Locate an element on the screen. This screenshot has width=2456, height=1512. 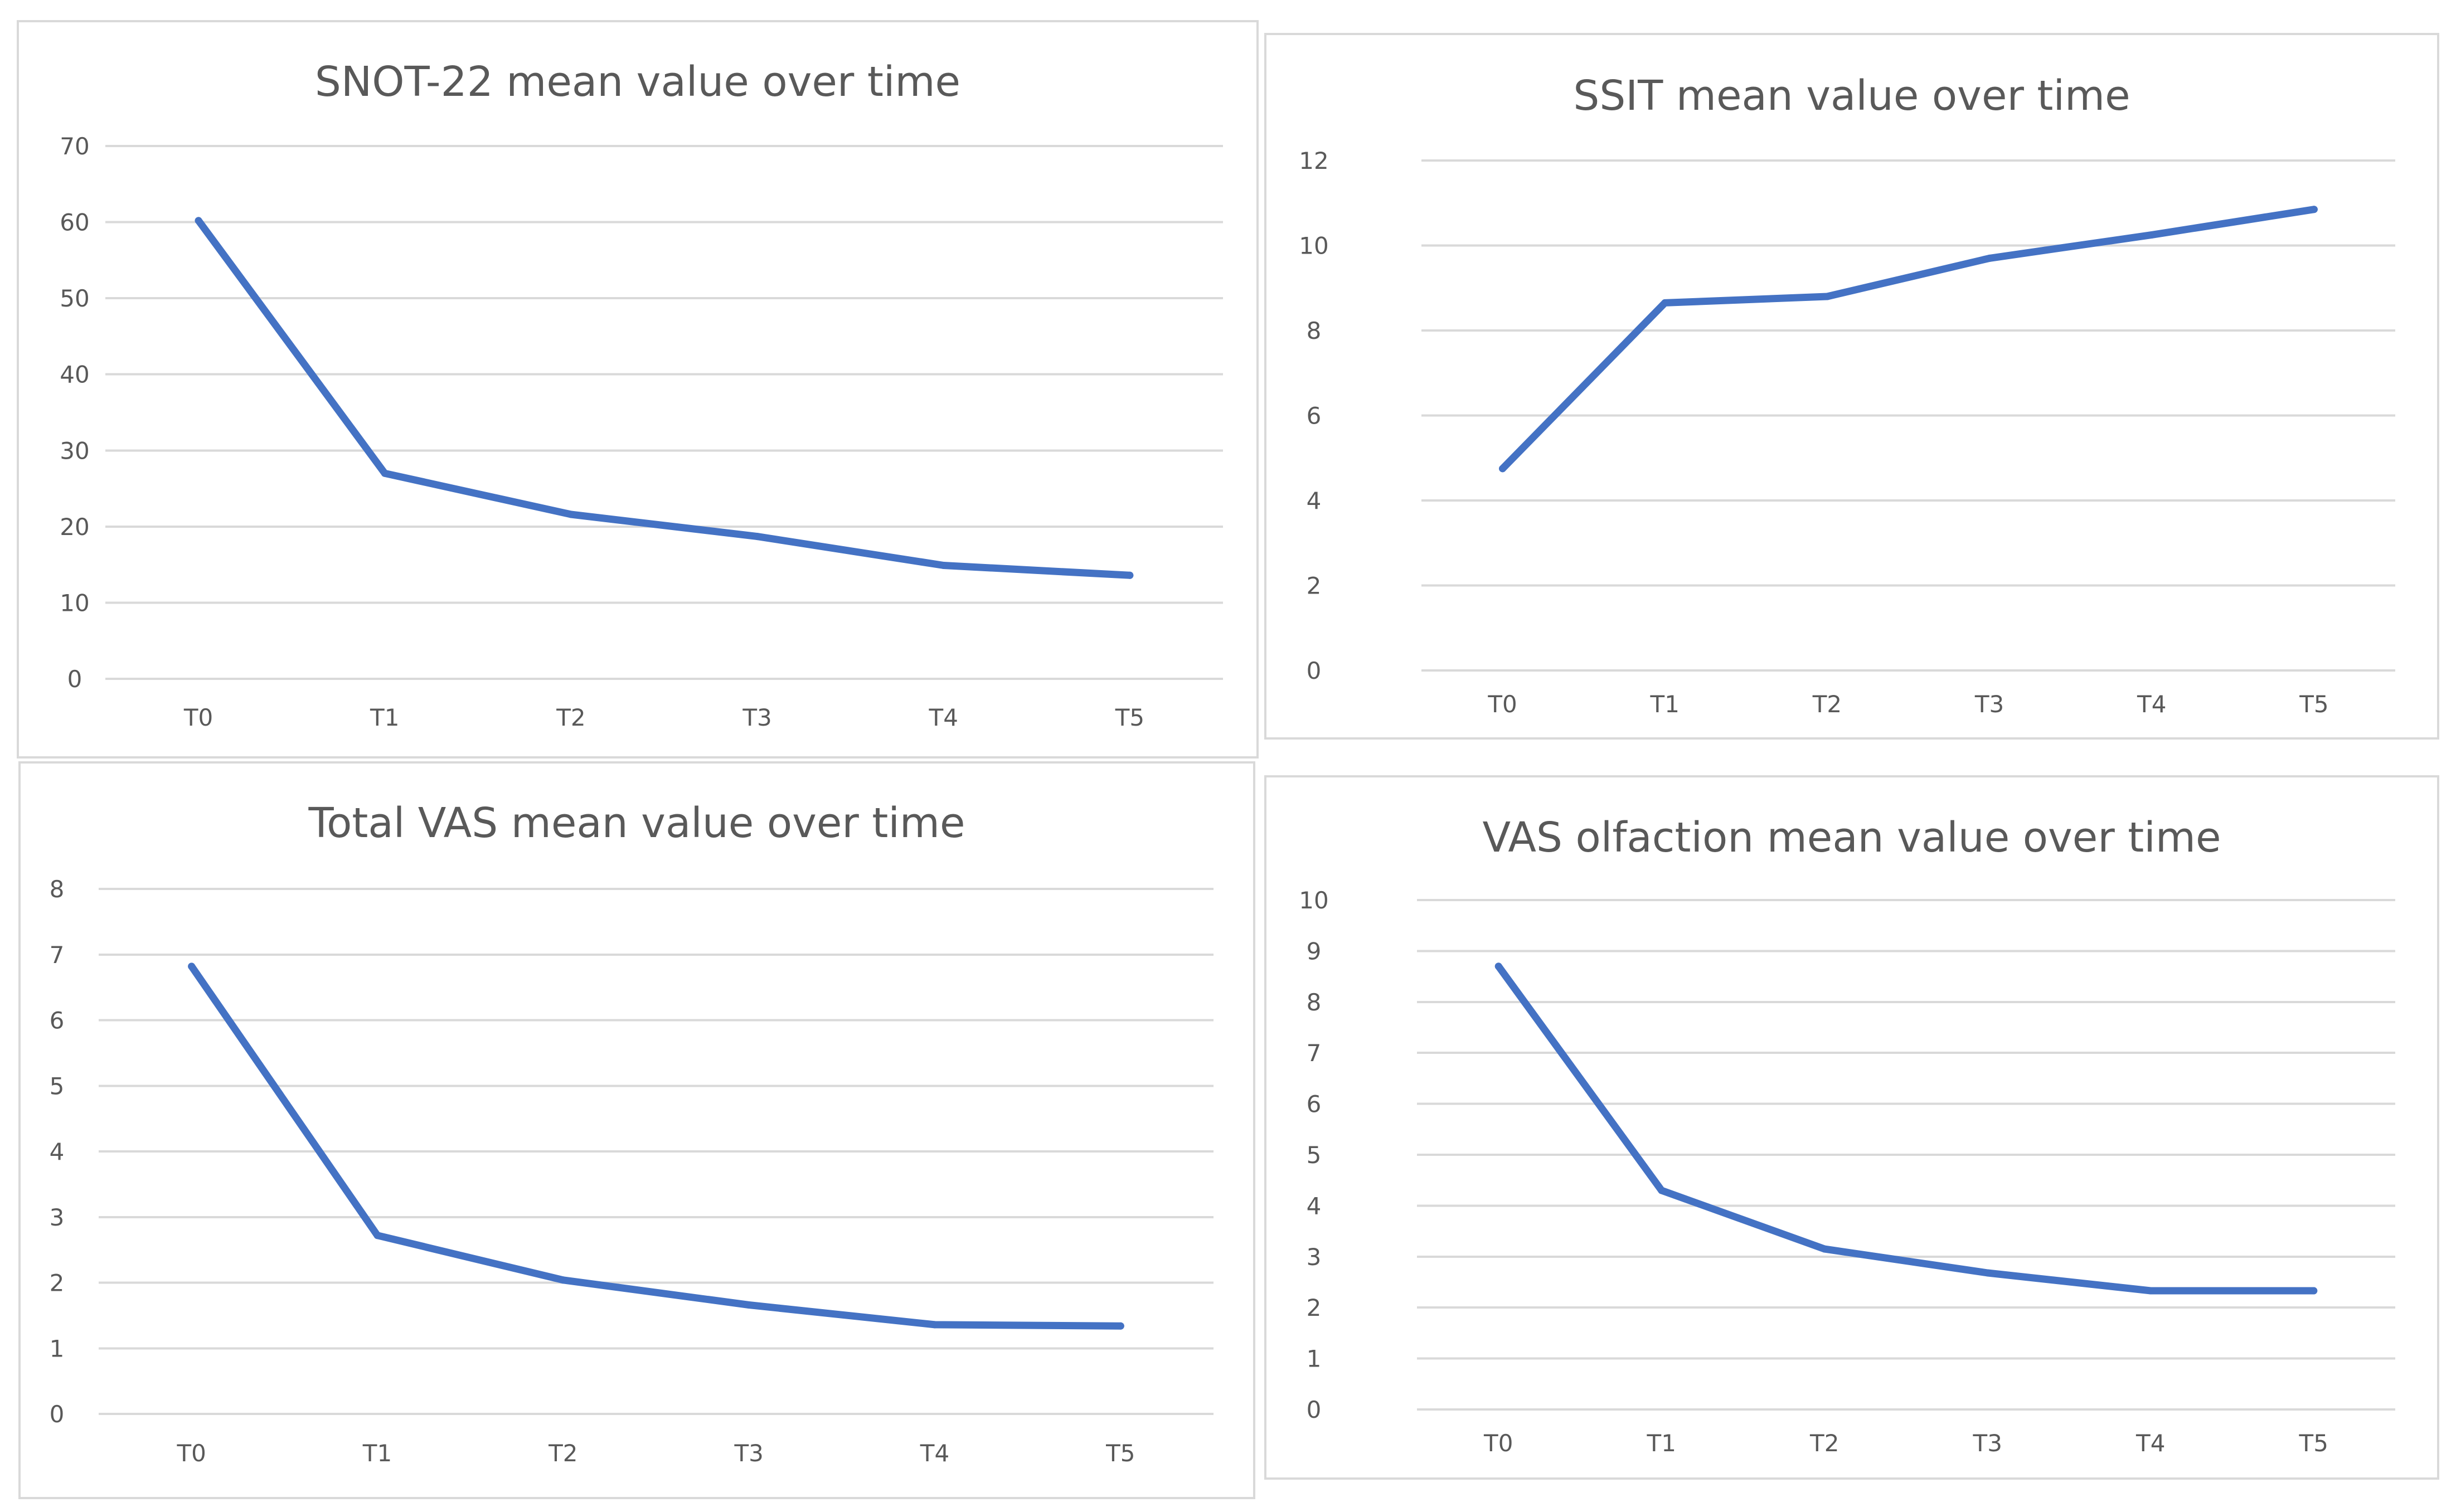
y-tick-label: 40 is located at coordinates (74, 374).